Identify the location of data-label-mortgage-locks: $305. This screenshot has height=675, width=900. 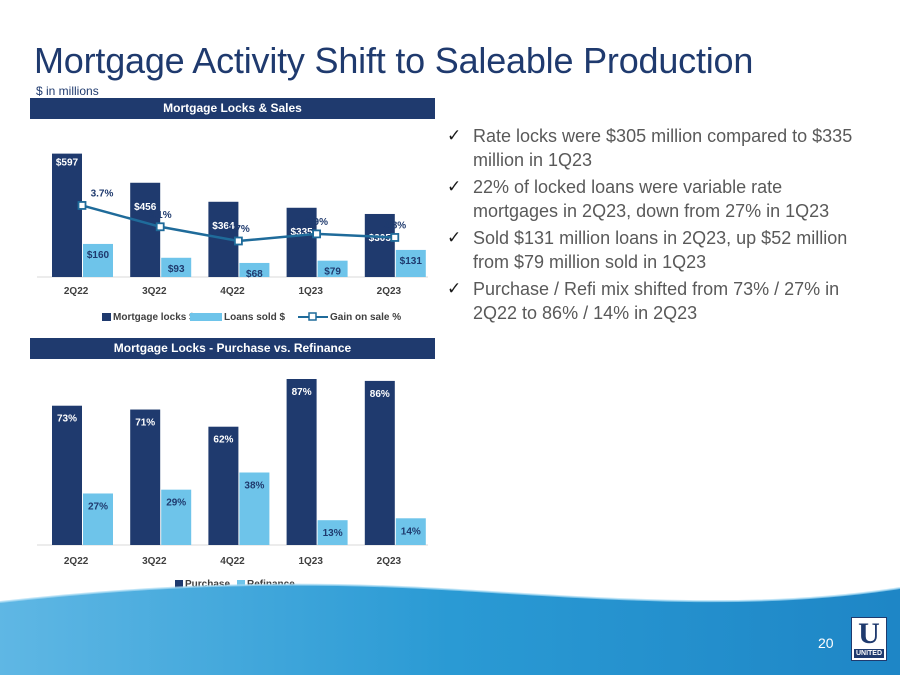
(380, 238).